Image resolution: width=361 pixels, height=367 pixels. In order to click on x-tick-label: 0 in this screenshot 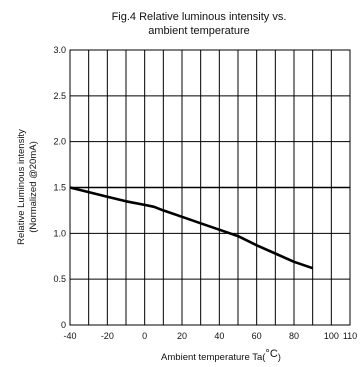, I will do `click(144, 336)`.